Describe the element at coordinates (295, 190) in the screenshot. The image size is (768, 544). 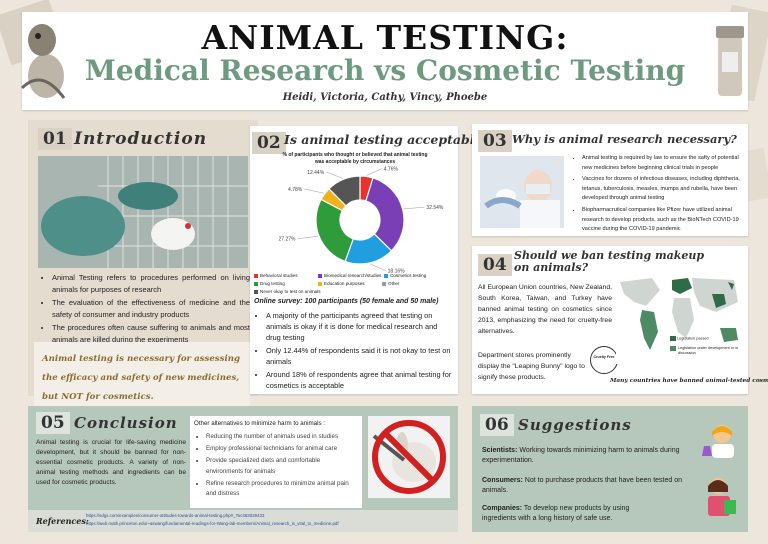
I see `data-label: 4.78%` at that location.